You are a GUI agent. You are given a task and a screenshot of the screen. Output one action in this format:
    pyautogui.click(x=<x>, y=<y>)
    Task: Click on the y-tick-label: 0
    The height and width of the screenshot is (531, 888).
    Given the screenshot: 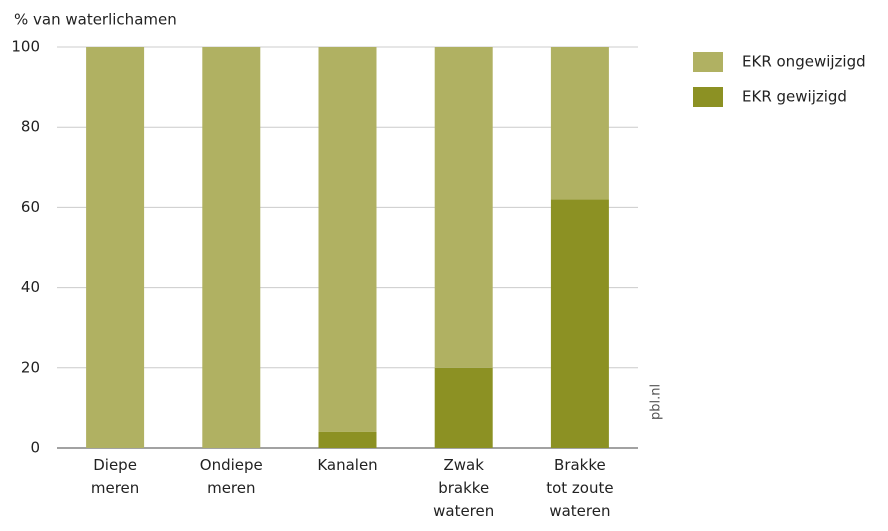 What is the action you would take?
    pyautogui.click(x=35, y=448)
    